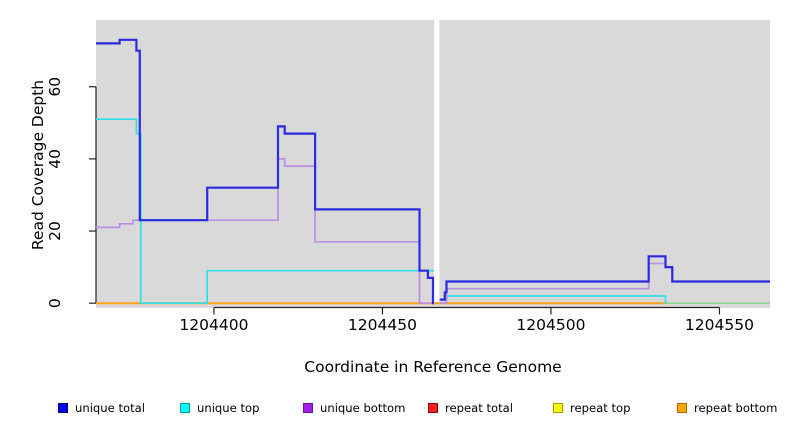 The image size is (792, 432). I want to click on legend-label: repeat total, so click(479, 408).